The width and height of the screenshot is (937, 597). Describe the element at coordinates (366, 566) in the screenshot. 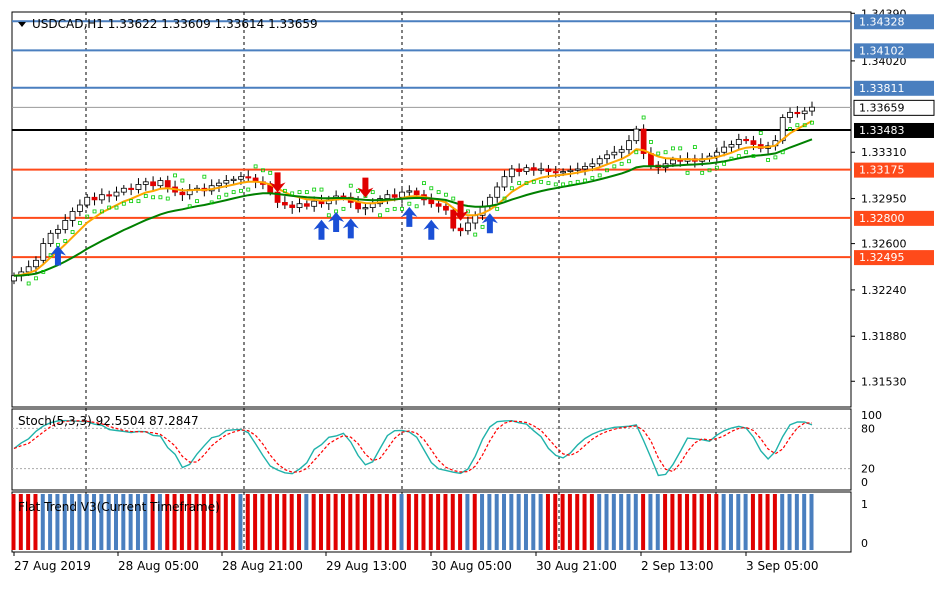

I see `xtick-label-3: 29 Aug 13:00` at that location.